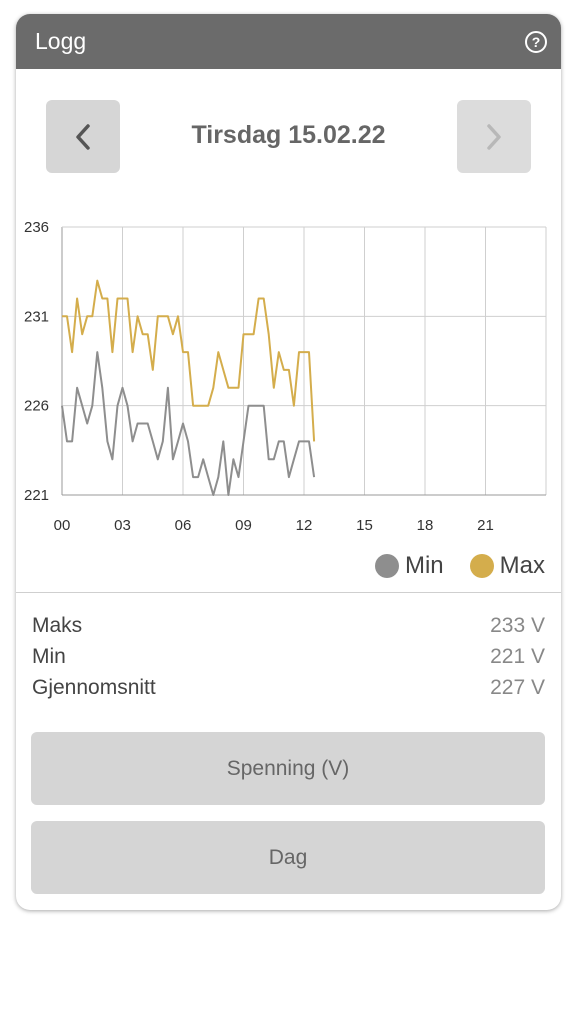  I want to click on x-tick-label: 21, so click(485, 525).